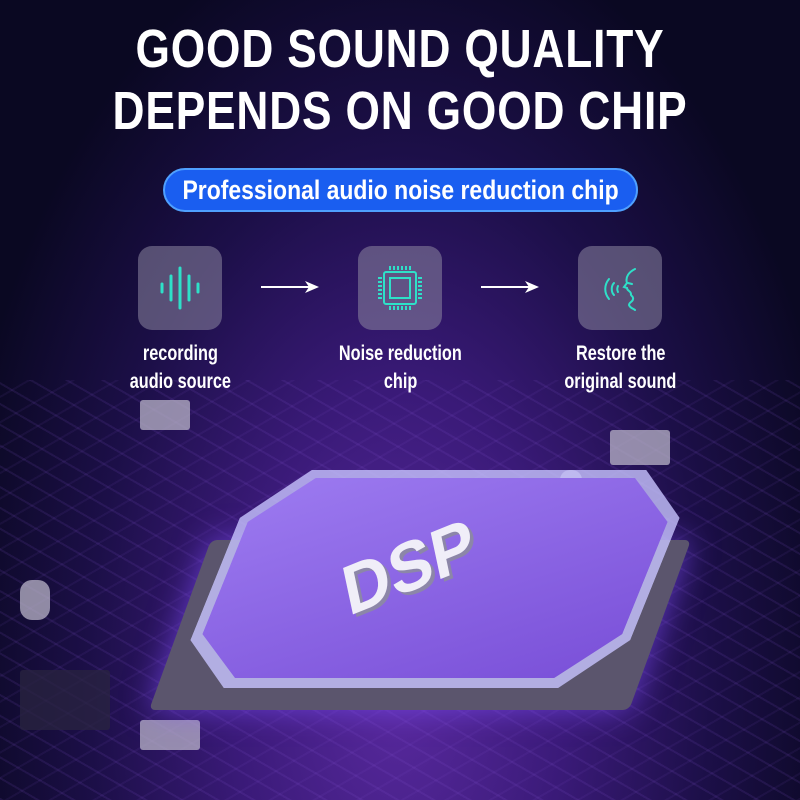  What do you see at coordinates (400, 49) in the screenshot?
I see `headline-line-1: GOOD SOUND QUALITY` at bounding box center [400, 49].